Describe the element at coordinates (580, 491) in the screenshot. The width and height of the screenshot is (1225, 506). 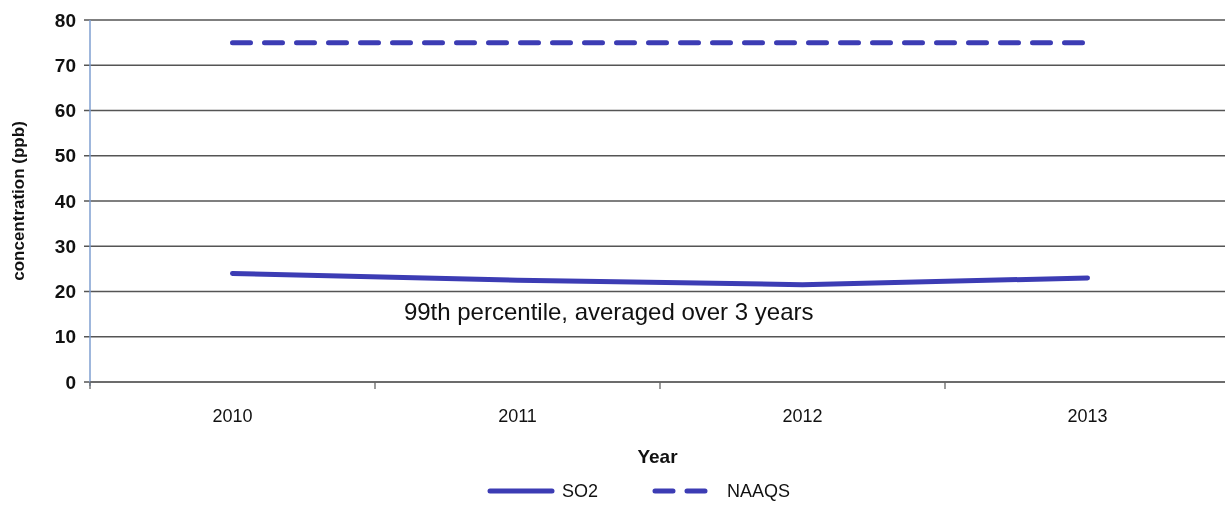
I see `legend-label: SO2` at that location.